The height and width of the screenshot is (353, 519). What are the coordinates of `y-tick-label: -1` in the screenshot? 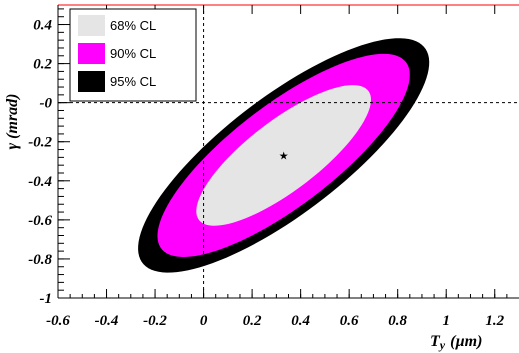 It's located at (46, 299).